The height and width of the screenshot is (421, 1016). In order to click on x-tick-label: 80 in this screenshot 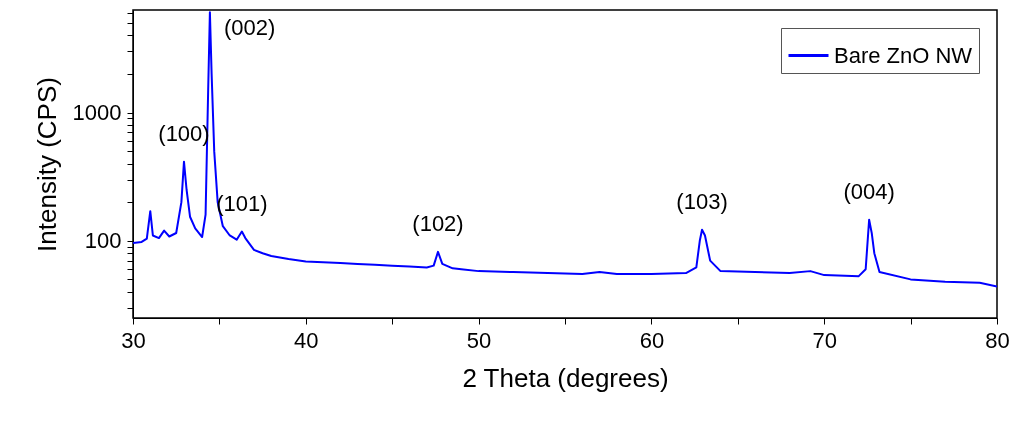, I will do `click(997, 340)`.